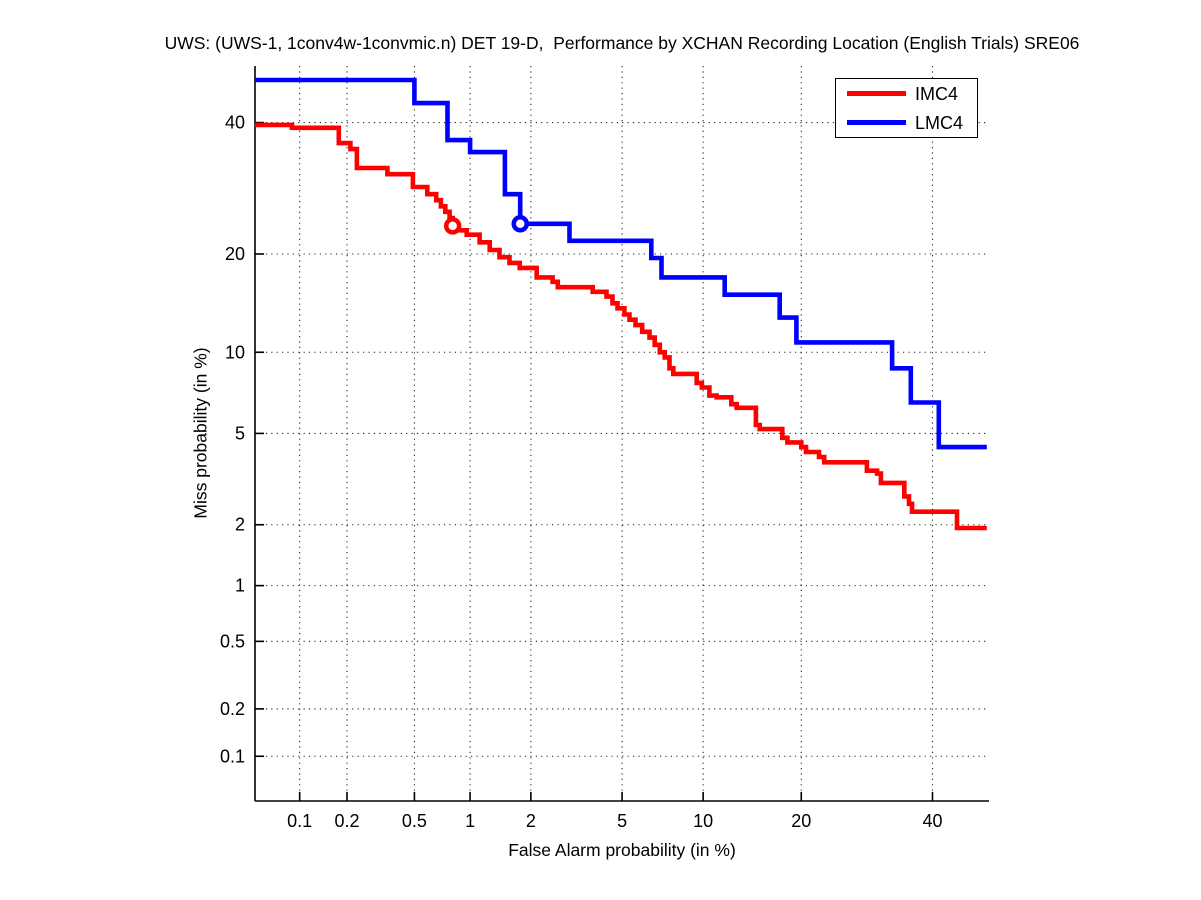  I want to click on legend-line-lmc4, so click(876, 122).